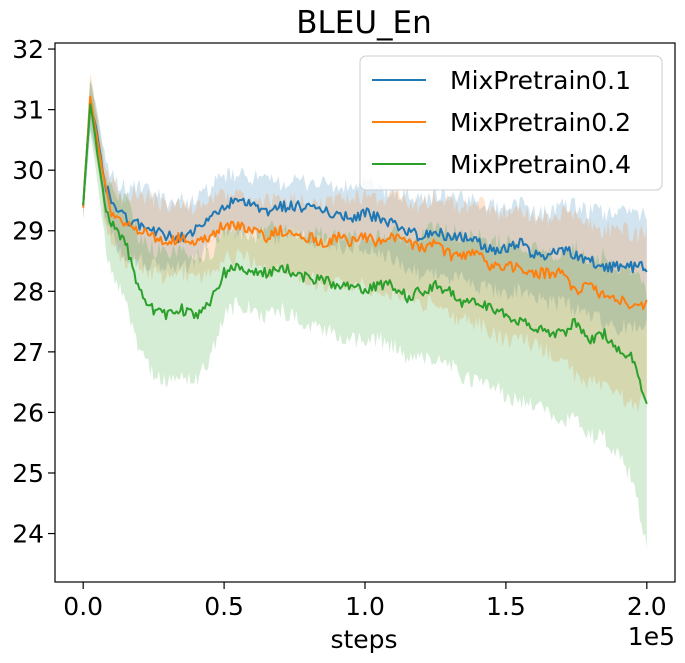 This screenshot has height=663, width=685. I want to click on y-tick-label: 29, so click(28, 231).